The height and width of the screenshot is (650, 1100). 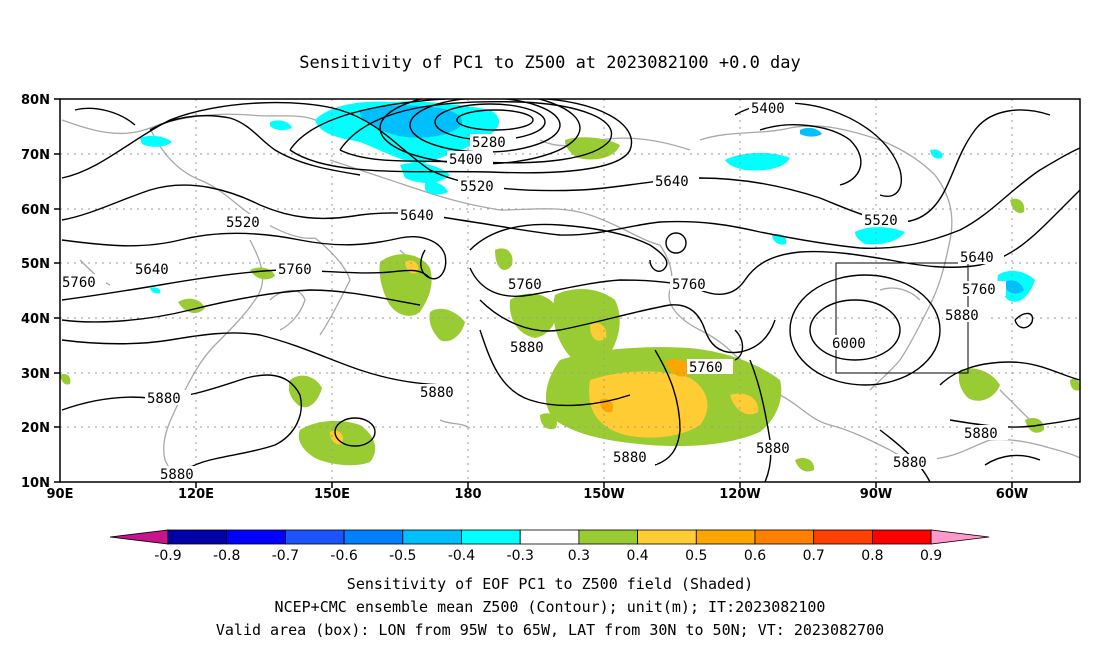 I want to click on lat-tick-labels: 80N 70N 60N 50N 40N 30N 20N 10N, so click(x=35, y=292).